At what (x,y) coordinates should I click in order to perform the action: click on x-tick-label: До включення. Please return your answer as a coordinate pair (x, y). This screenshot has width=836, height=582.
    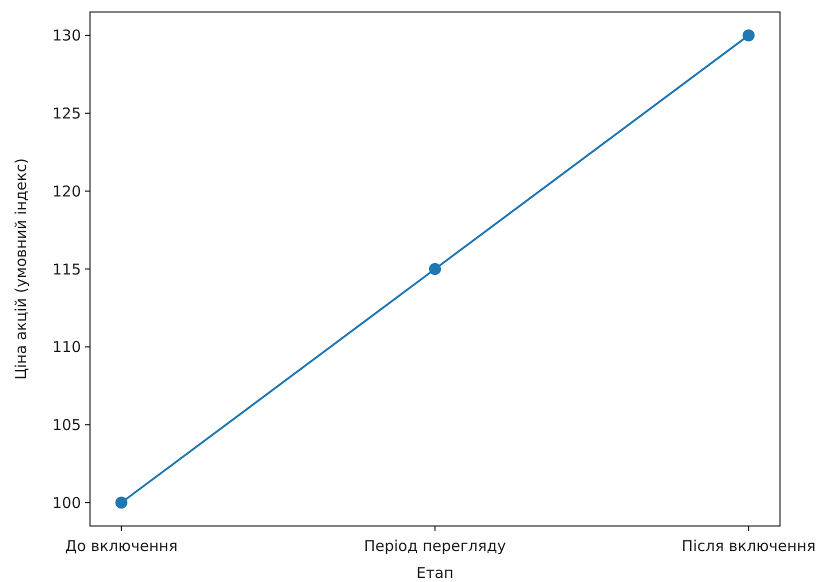
    Looking at the image, I should click on (121, 546).